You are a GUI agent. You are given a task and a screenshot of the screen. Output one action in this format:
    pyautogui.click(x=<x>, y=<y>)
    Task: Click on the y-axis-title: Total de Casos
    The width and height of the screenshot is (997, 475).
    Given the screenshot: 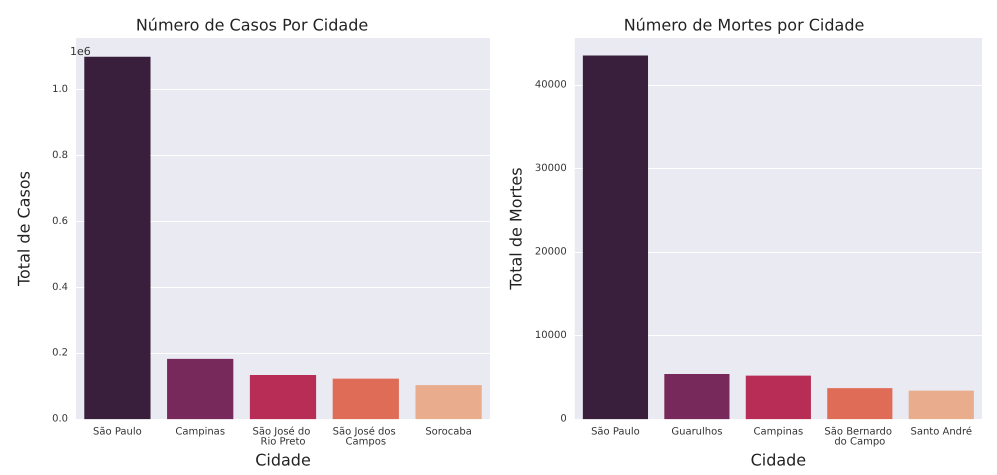 What is the action you would take?
    pyautogui.click(x=24, y=229)
    